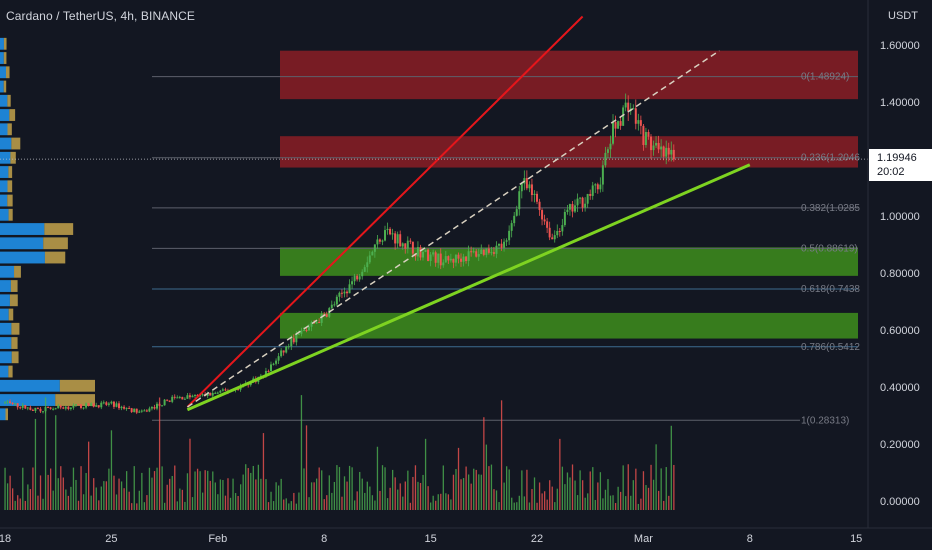 This screenshot has width=932, height=550. What do you see at coordinates (830, 158) in the screenshot?
I see `fib-label: 0.236(1.2046` at bounding box center [830, 158].